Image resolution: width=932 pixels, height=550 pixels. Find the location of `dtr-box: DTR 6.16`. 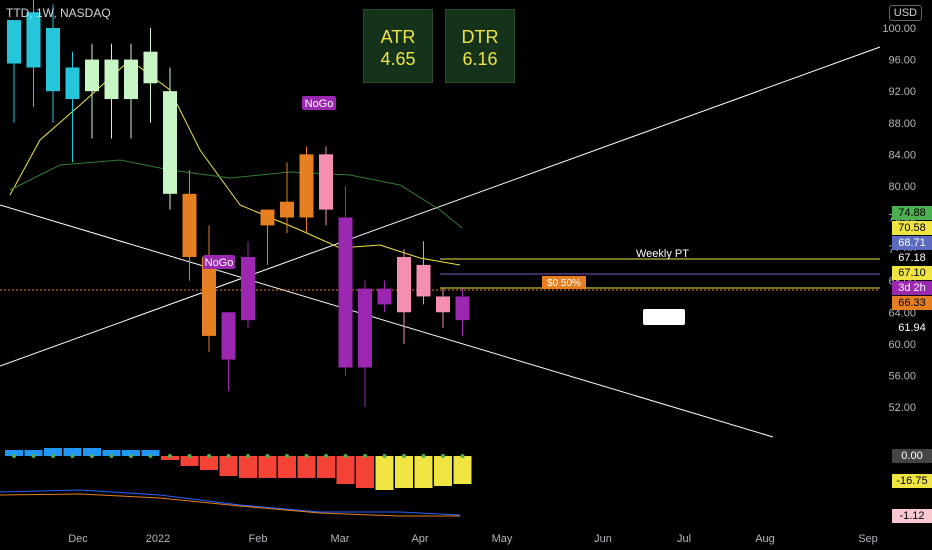

dtr-box: DTR 6.16 is located at coordinates (480, 46).